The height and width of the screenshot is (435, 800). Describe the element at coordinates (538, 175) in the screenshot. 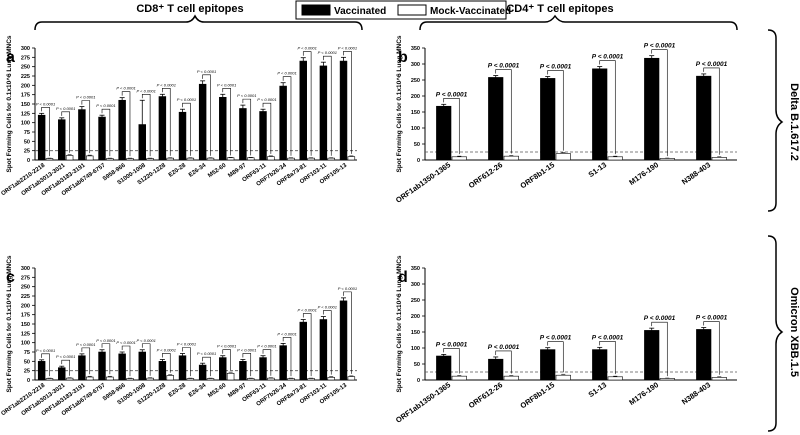

I see `x-tick-label-b: ORF8b1-15` at that location.